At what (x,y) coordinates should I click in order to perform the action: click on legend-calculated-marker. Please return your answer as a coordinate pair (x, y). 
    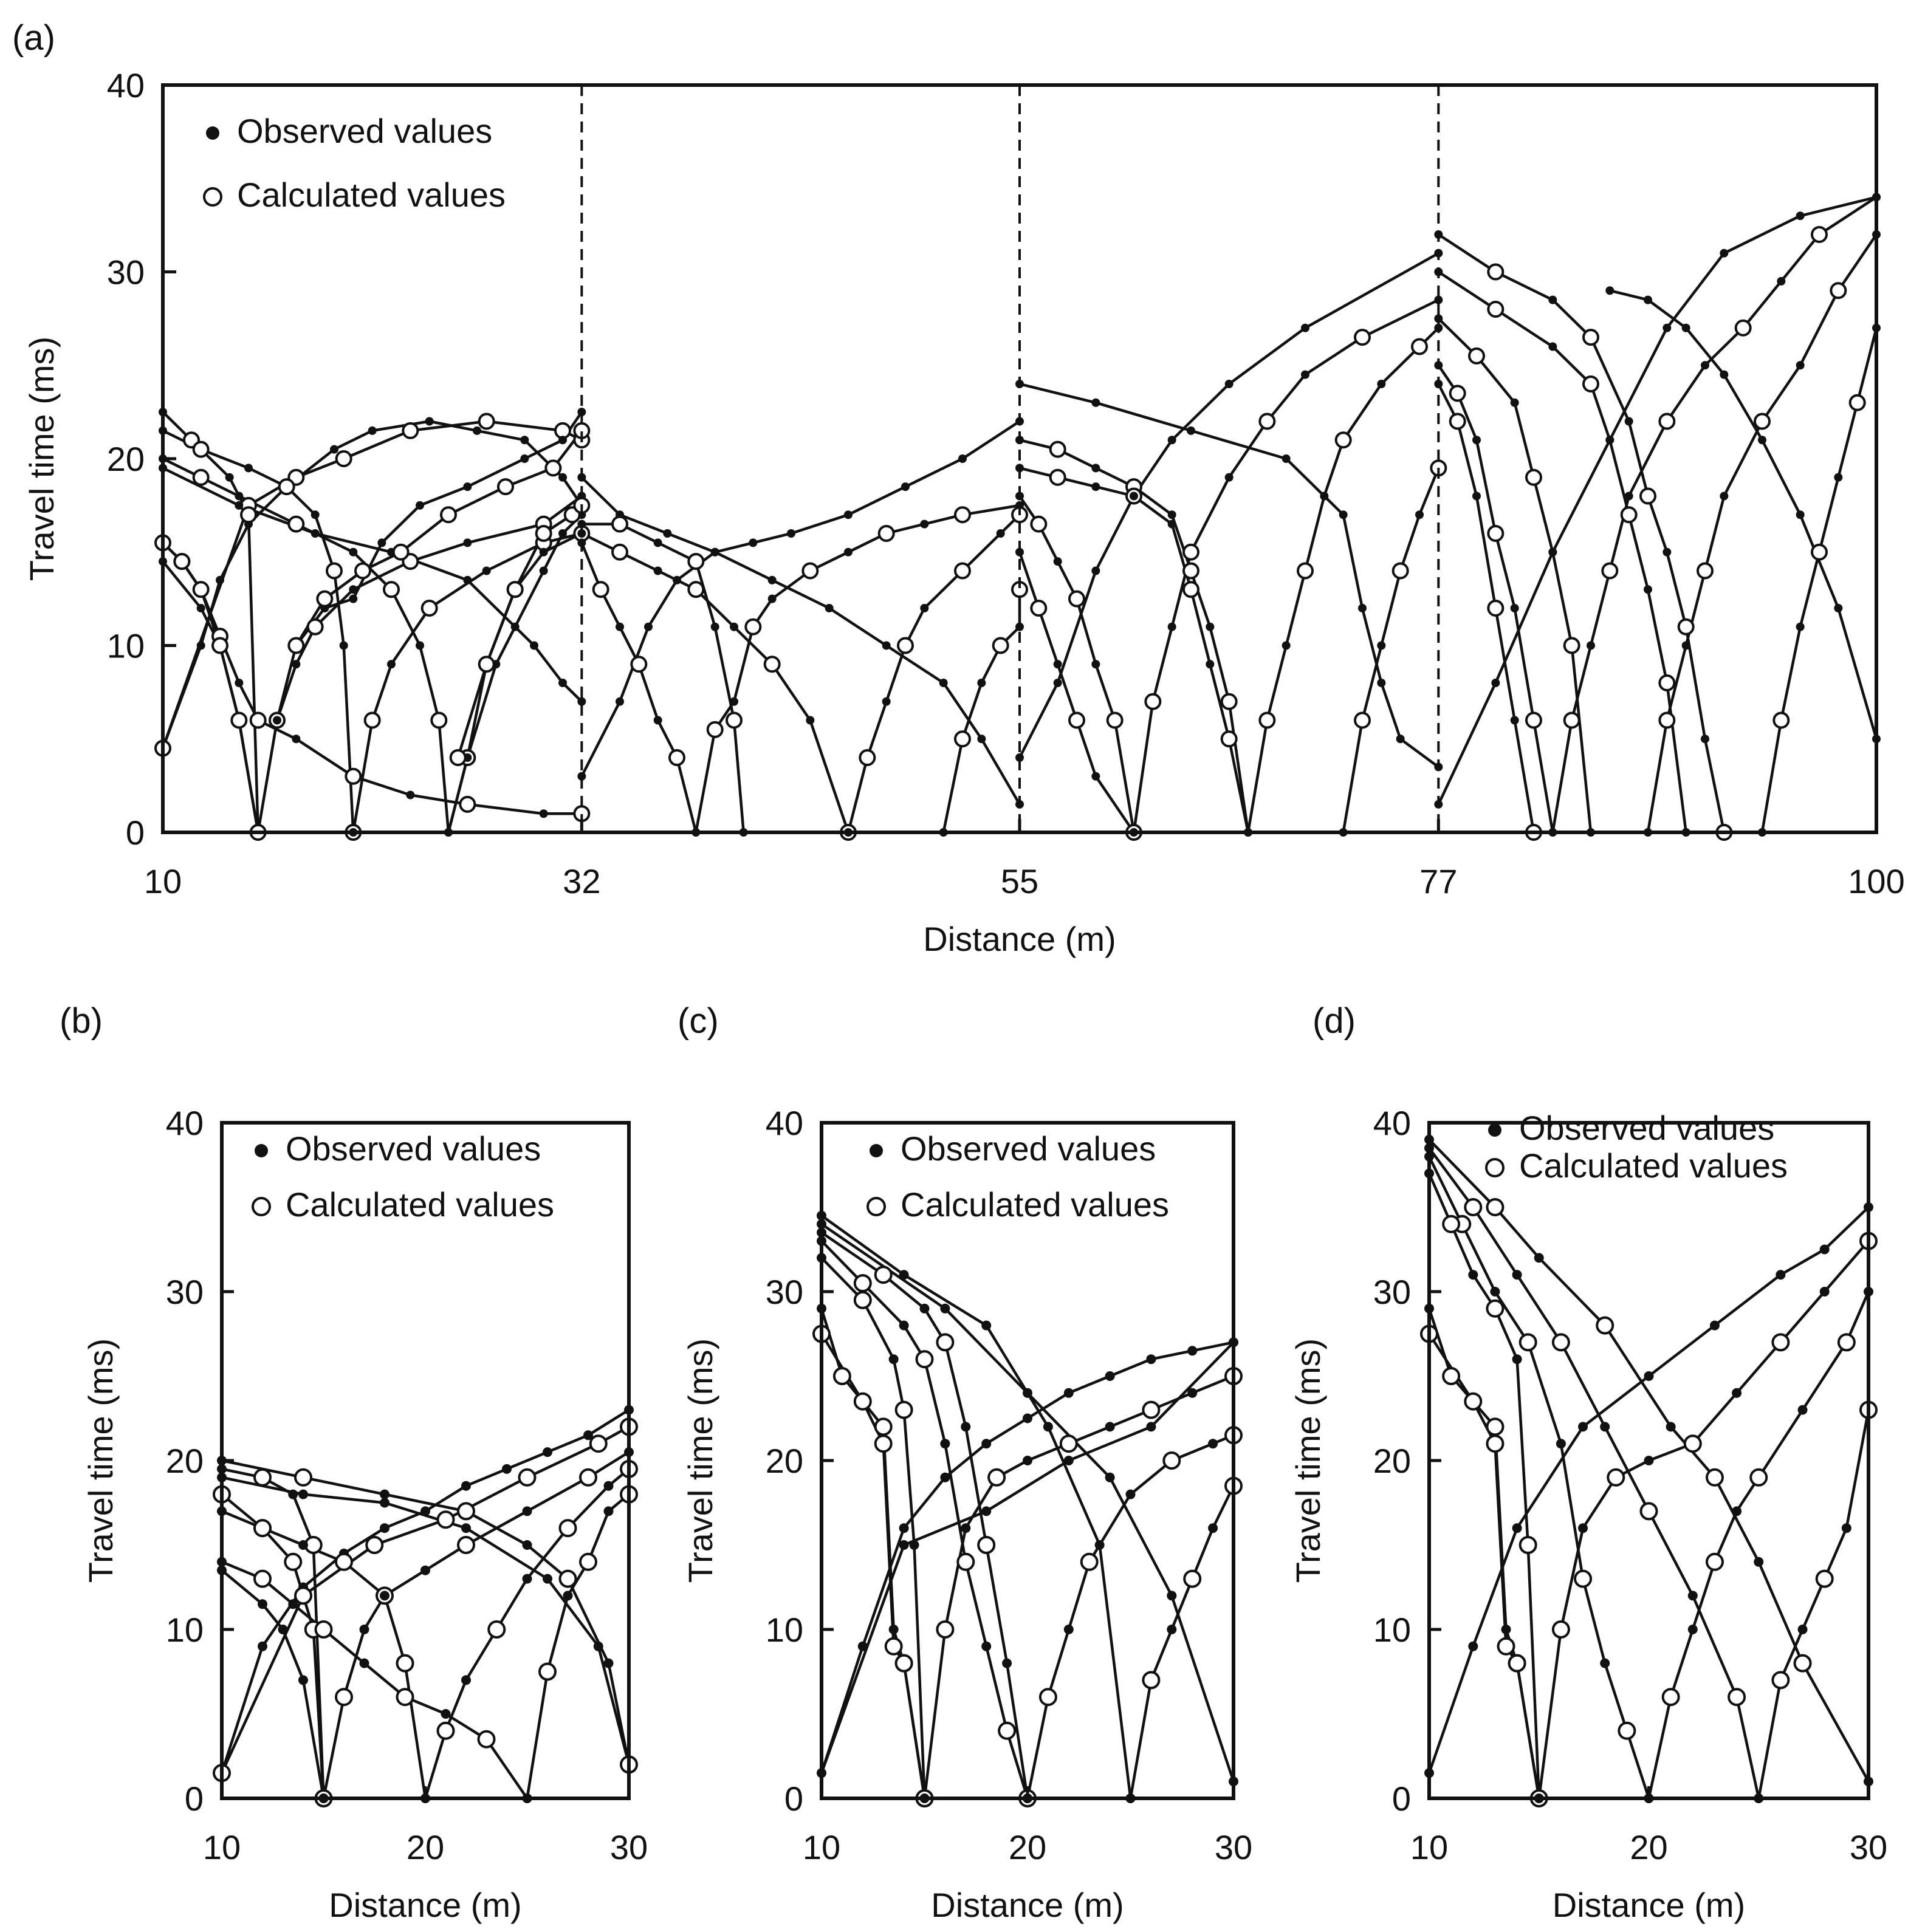
    Looking at the image, I should click on (261, 1206).